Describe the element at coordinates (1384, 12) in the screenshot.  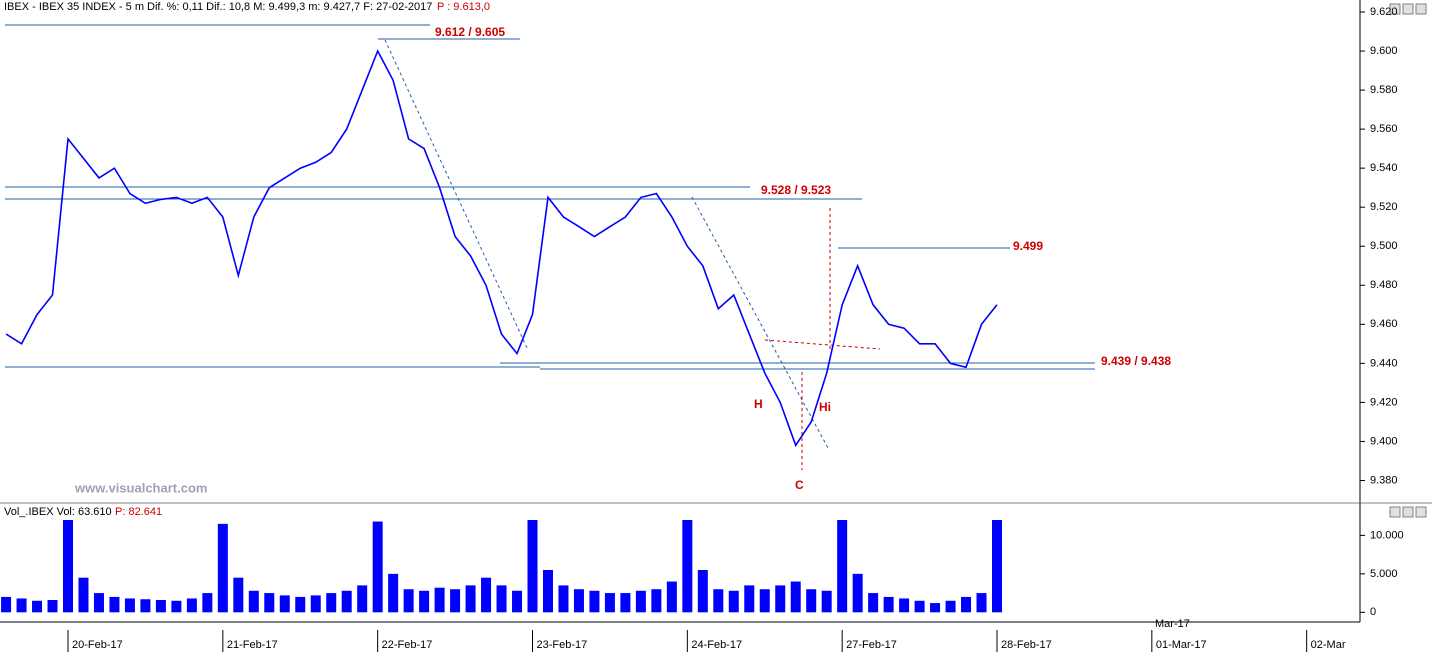
I see `y-tick-label: 9.620` at that location.